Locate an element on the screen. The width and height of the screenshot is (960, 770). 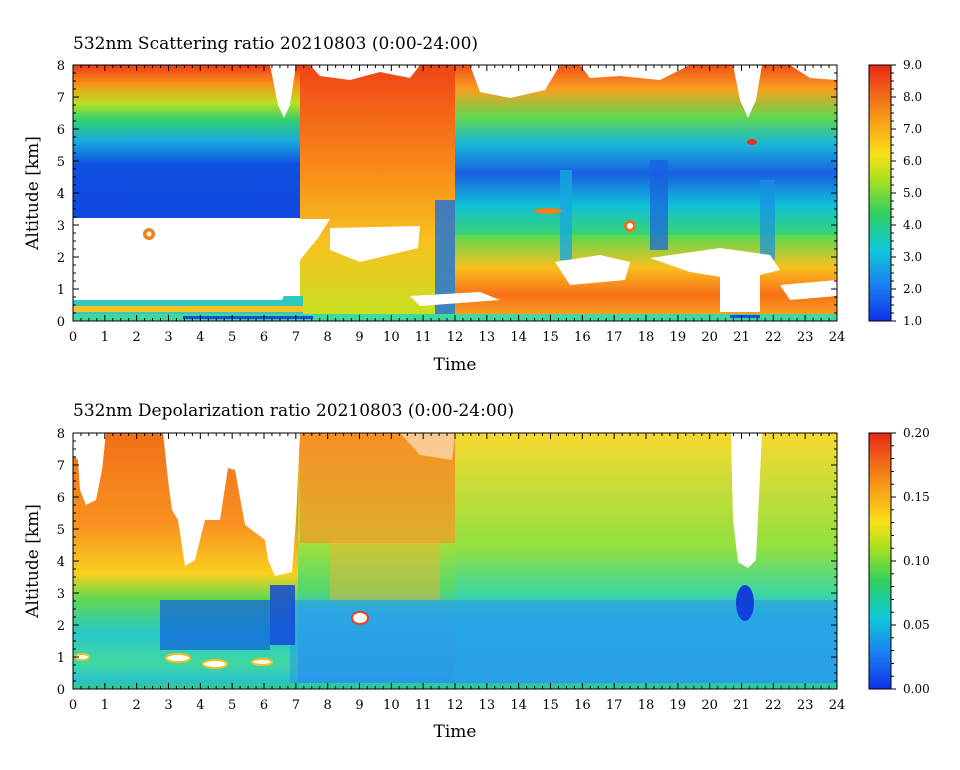
colorbar-tick-label: 4.0 is located at coordinates (912, 225).